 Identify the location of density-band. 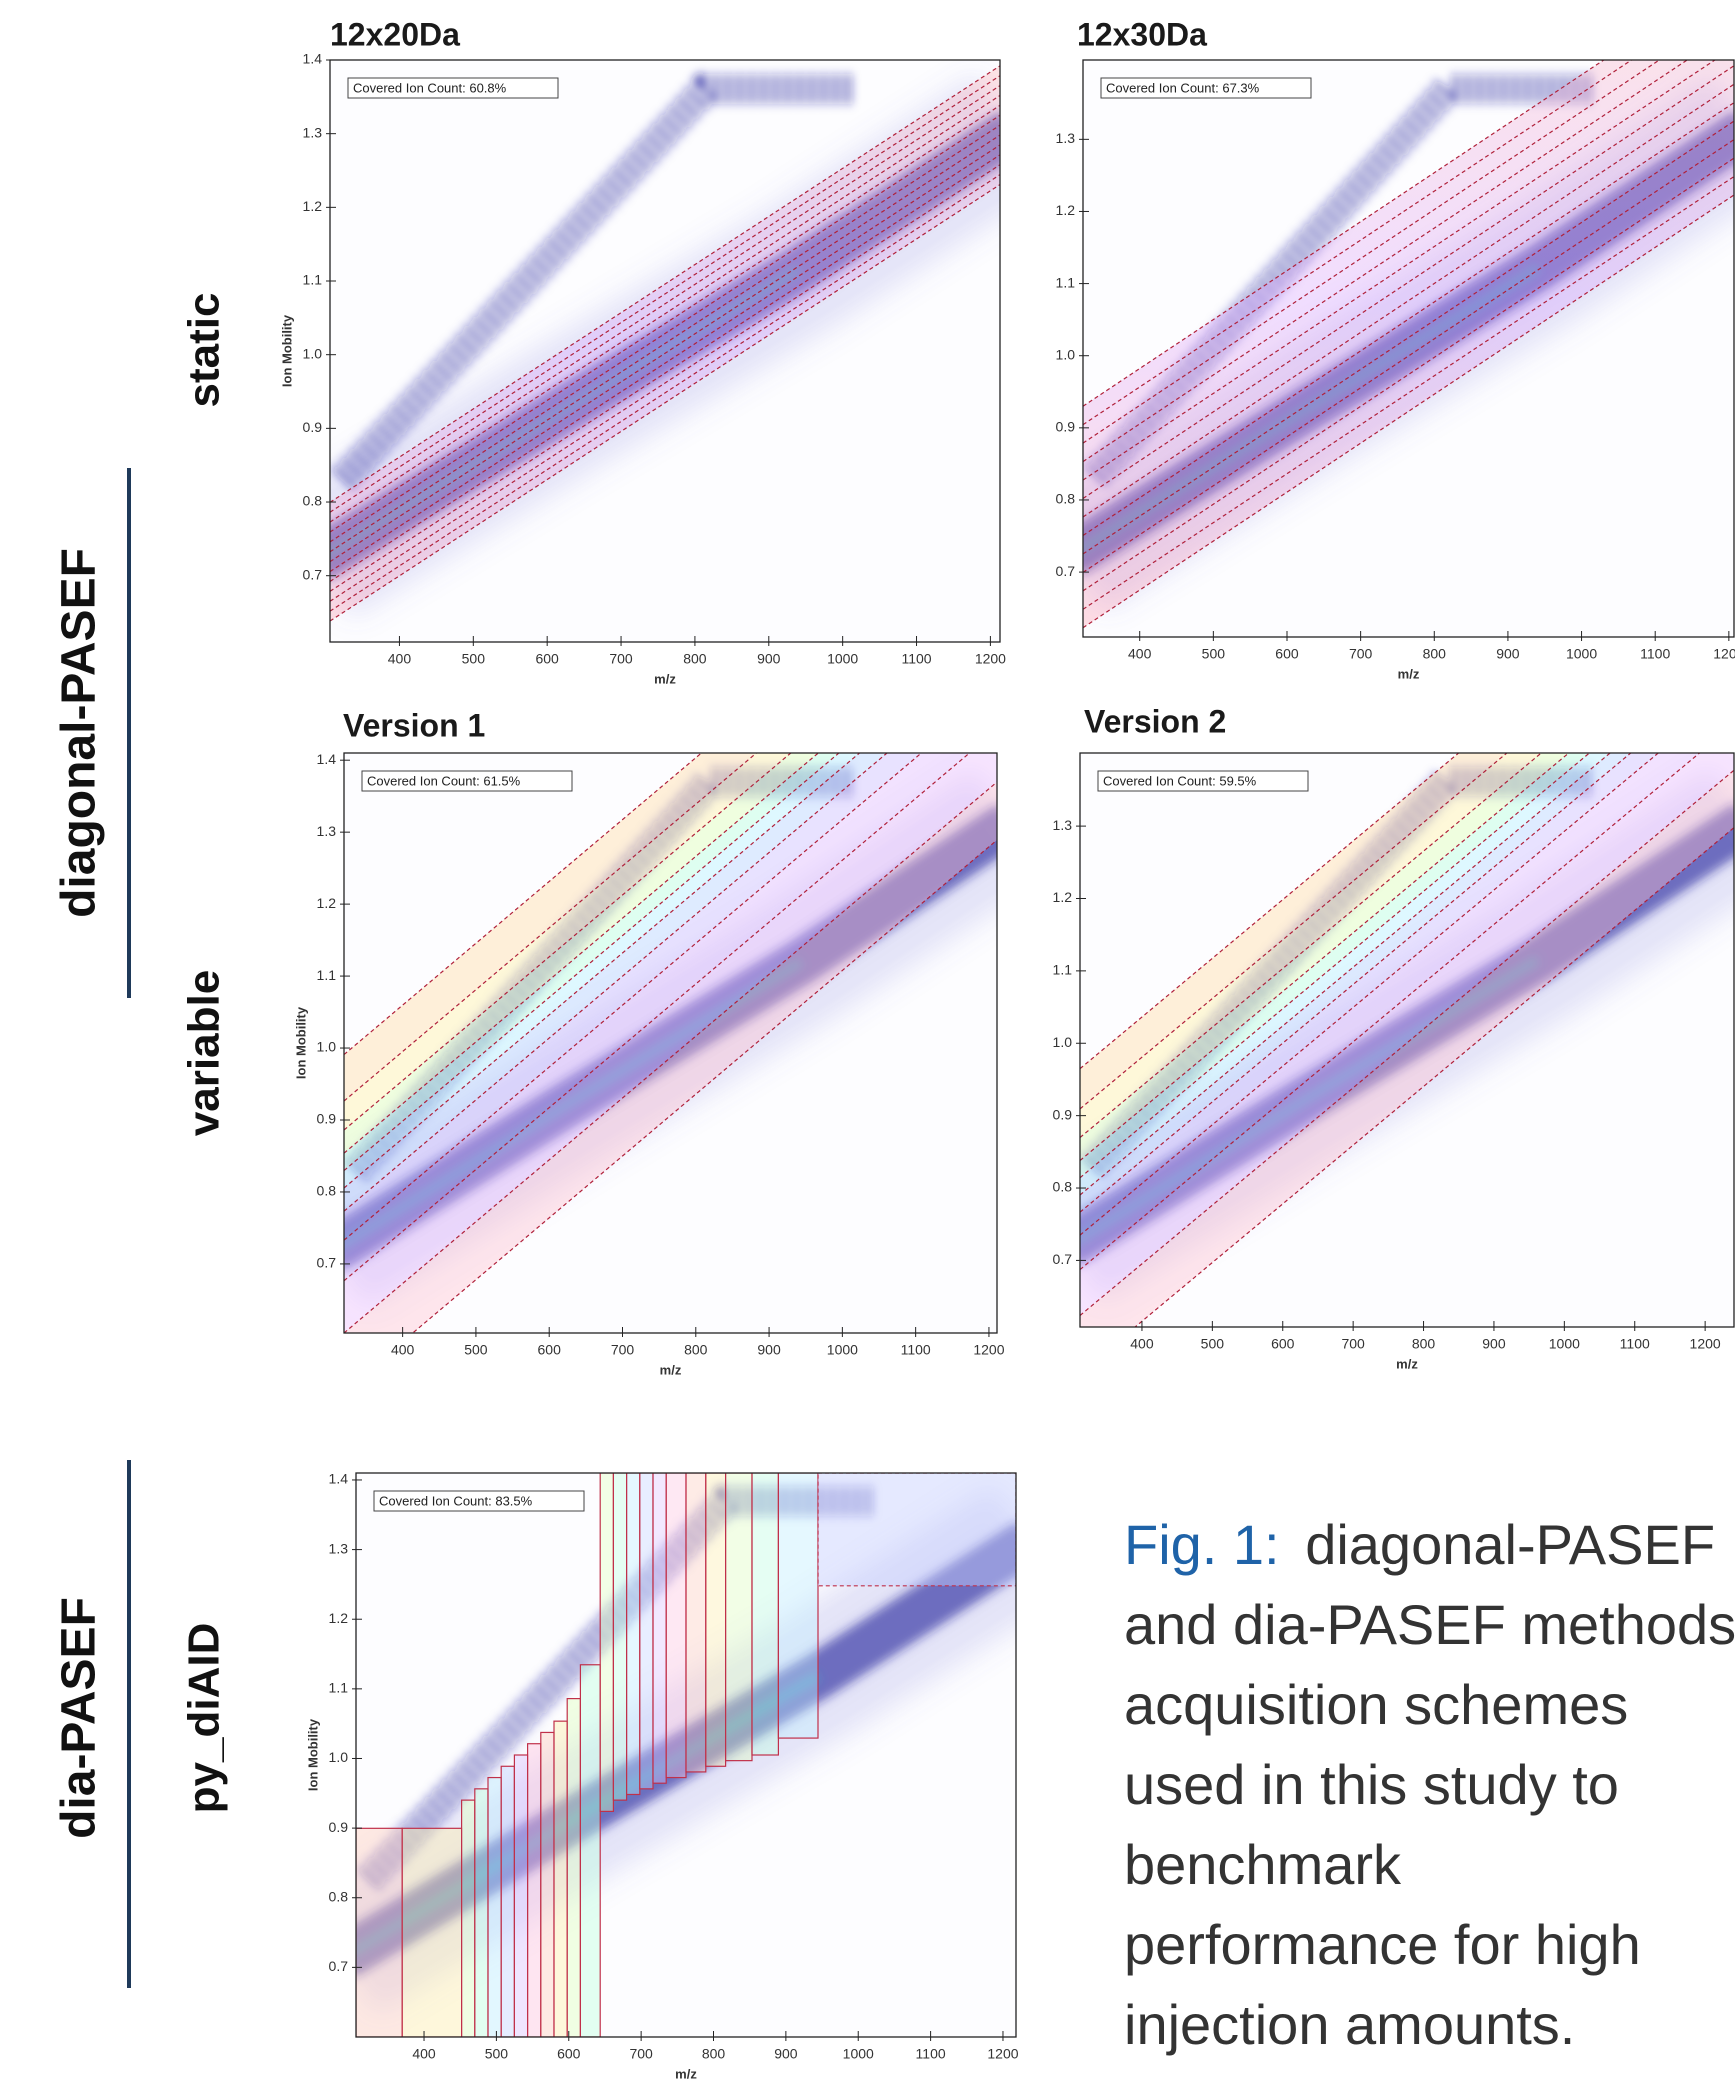
(592, 282).